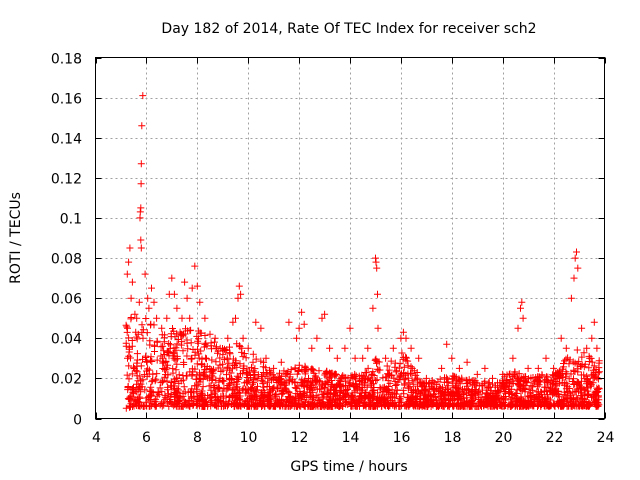 This screenshot has height=480, width=640. What do you see at coordinates (66, 300) in the screenshot?
I see `y-tick-label: 0.06` at bounding box center [66, 300].